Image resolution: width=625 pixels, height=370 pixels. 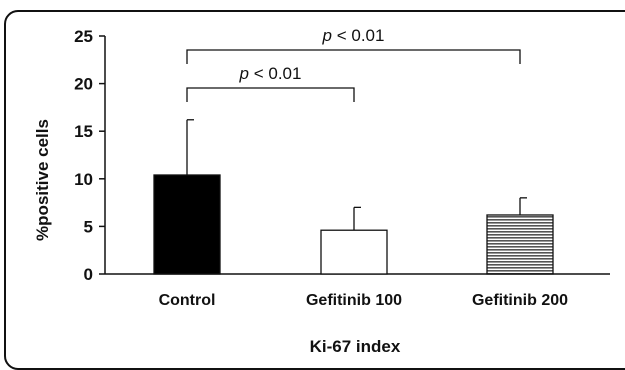 I want to click on y-tick-label: 20, so click(x=83, y=84).